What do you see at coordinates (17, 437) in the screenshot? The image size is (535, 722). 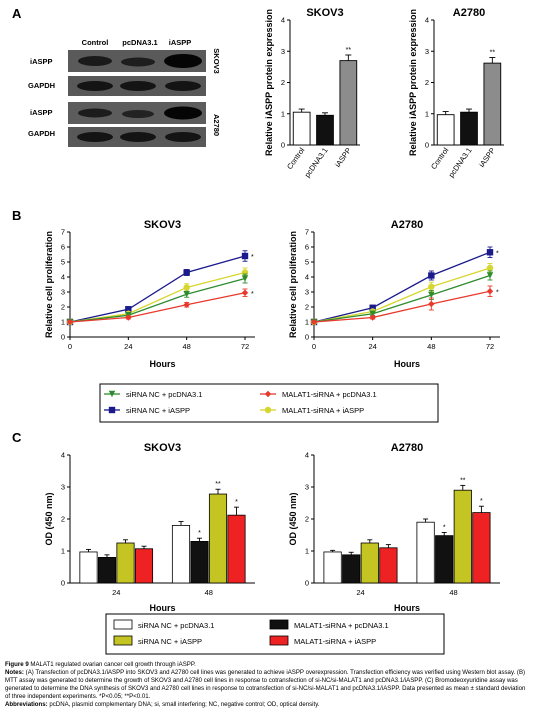 I see `panel-label-c: C` at bounding box center [17, 437].